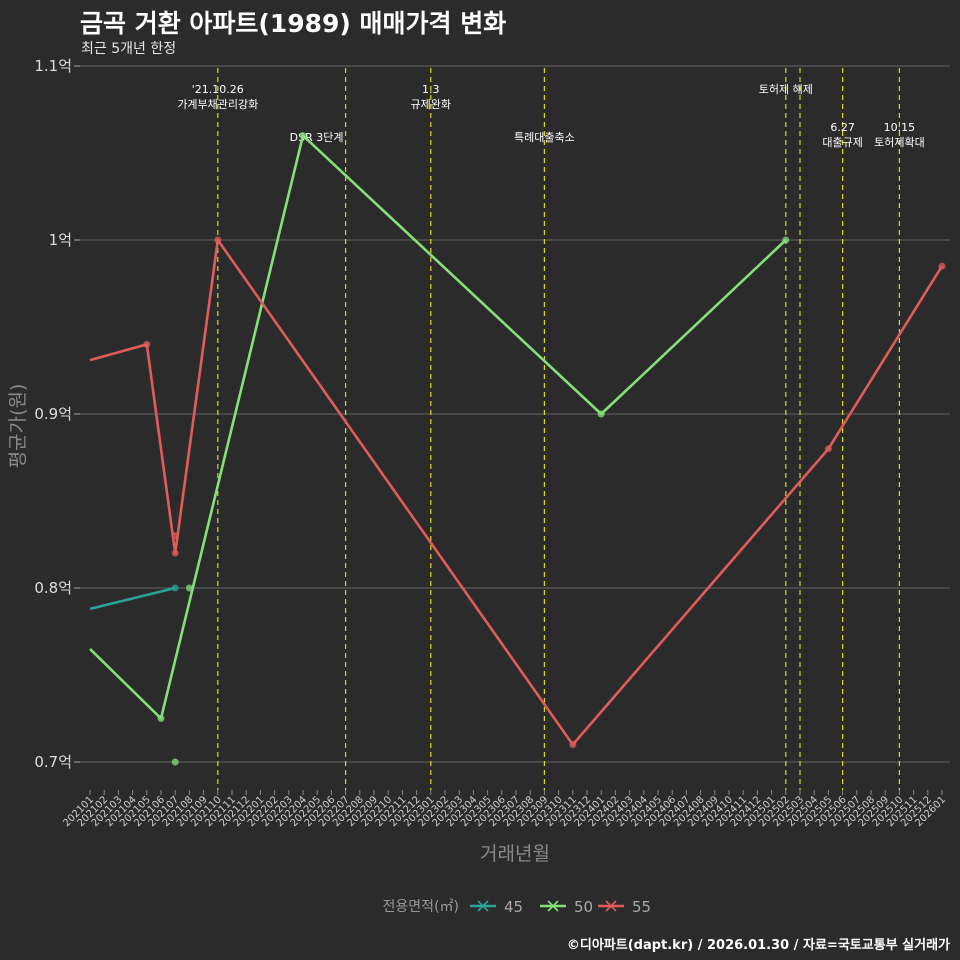 This screenshot has width=960, height=960. Describe the element at coordinates (786, 89) in the screenshot. I see `event-annotation: 토허제 해제` at that location.